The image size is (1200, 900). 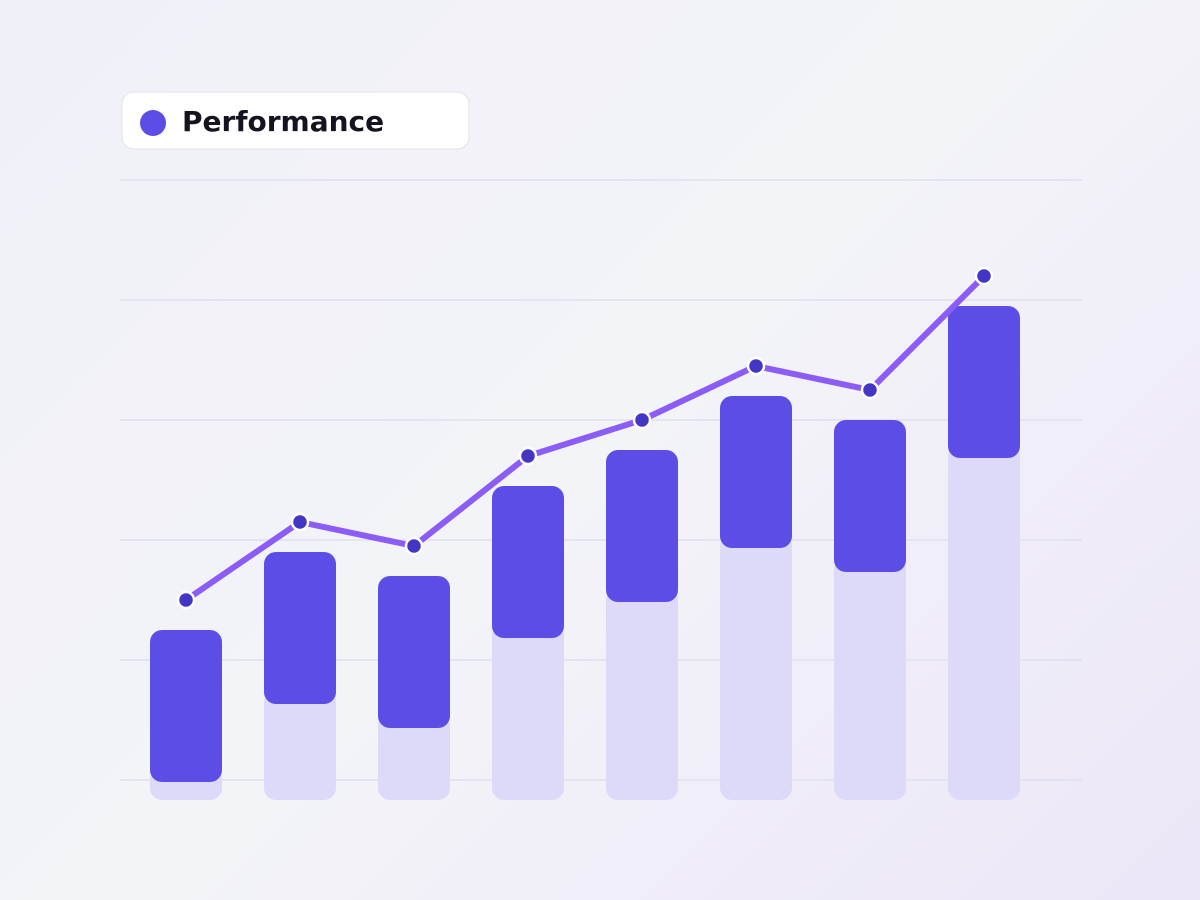 I want to click on legend-label: Performance, so click(x=283, y=121).